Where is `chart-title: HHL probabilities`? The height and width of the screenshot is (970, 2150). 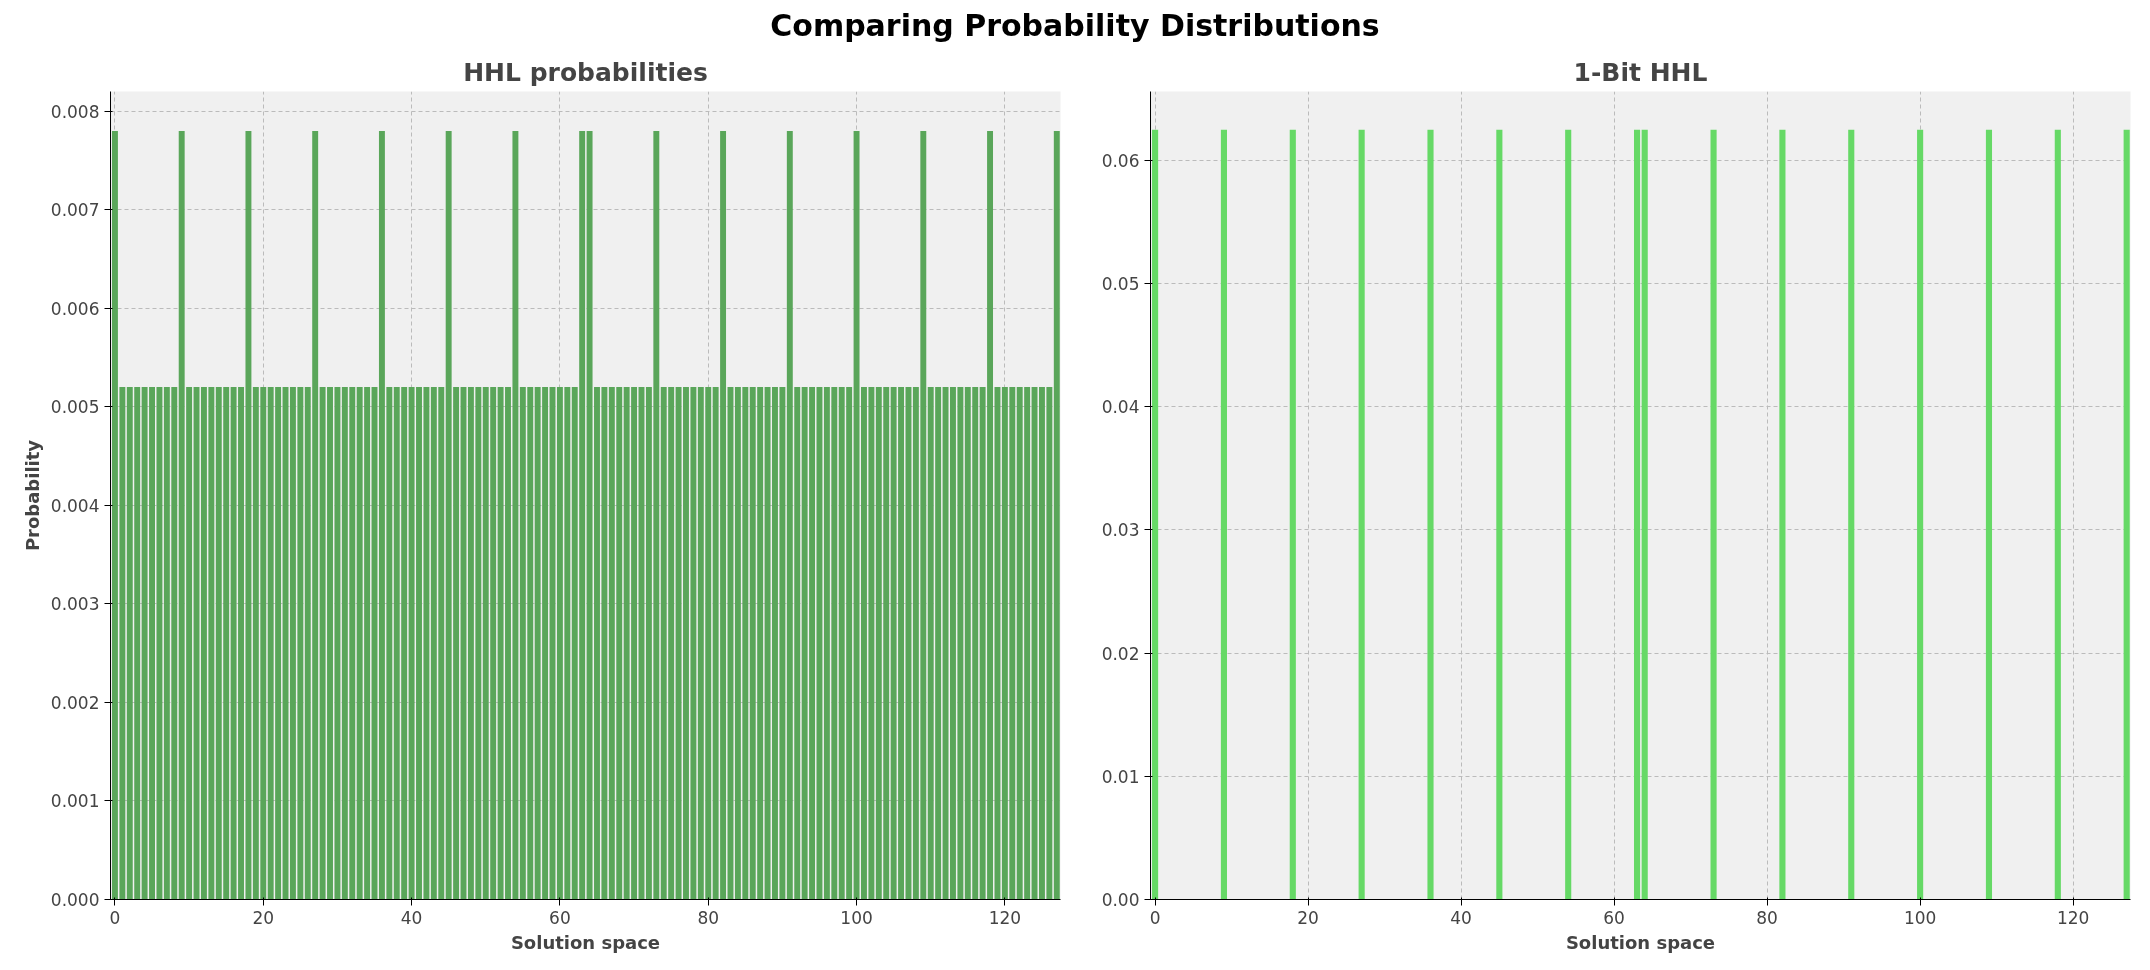 chart-title: HHL probabilities is located at coordinates (585, 72).